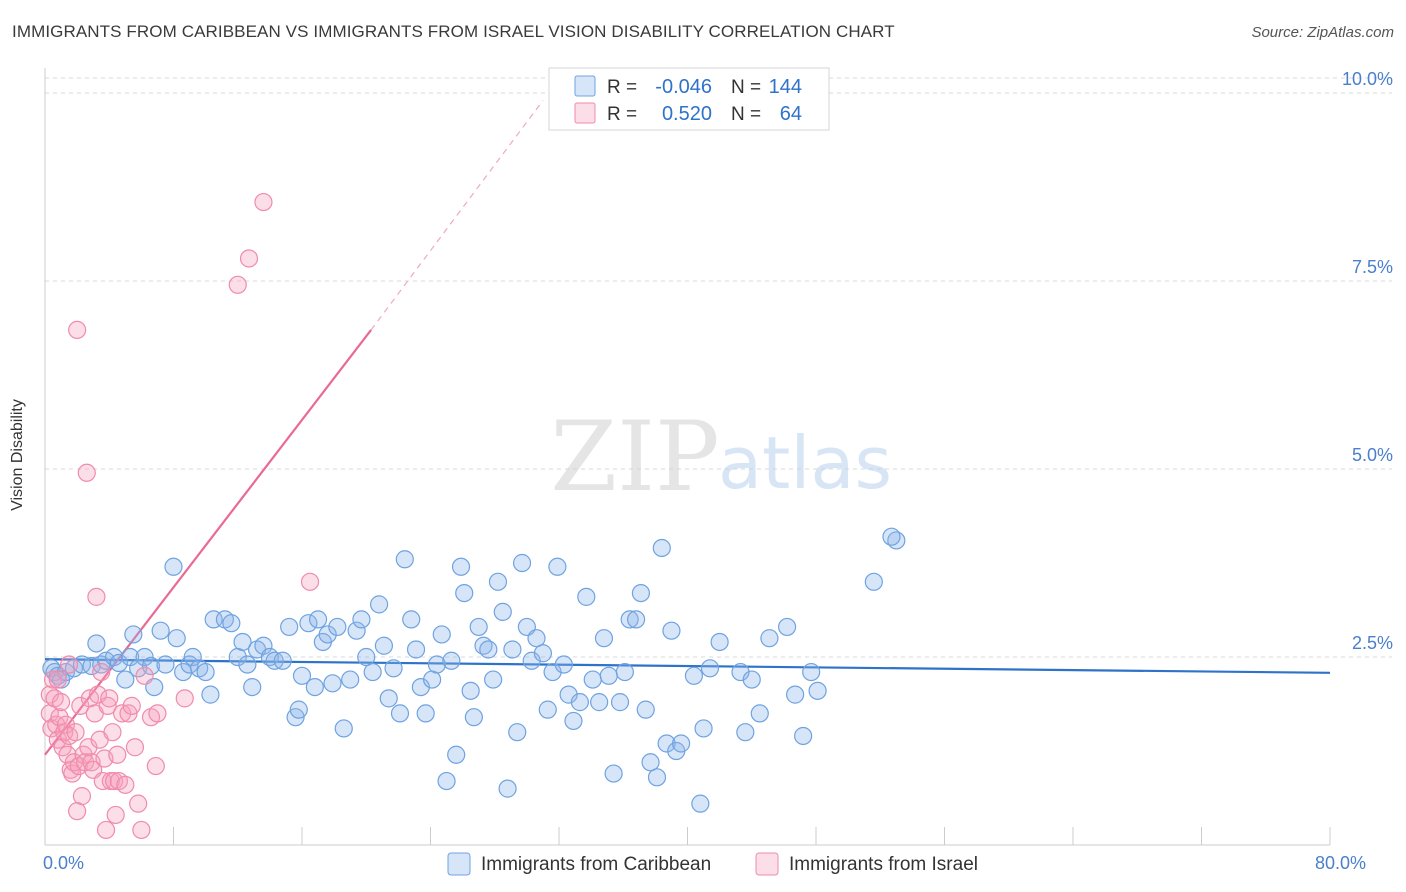 This screenshot has height=892, width=1406. Describe the element at coordinates (63, 863) in the screenshot. I see `x-tick-label: 0.0%` at that location.